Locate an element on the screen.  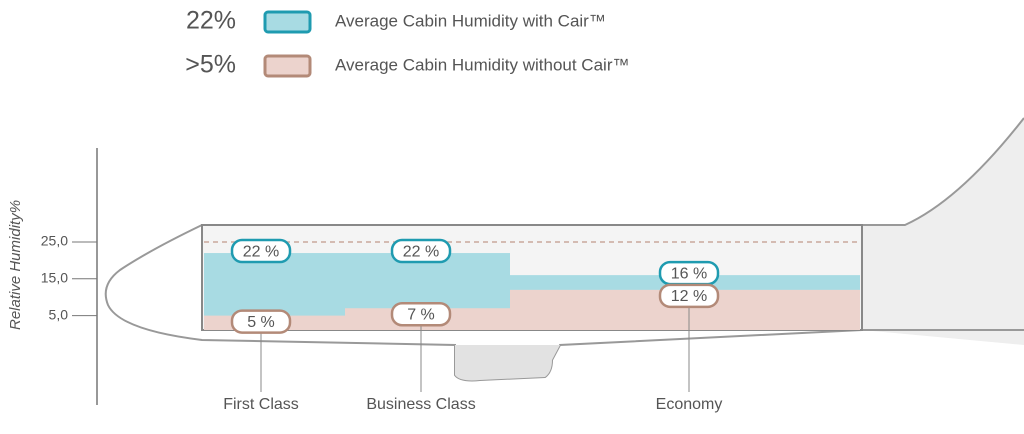
legend-label: Average Cabin Humidity without Cair™ is located at coordinates (482, 64).